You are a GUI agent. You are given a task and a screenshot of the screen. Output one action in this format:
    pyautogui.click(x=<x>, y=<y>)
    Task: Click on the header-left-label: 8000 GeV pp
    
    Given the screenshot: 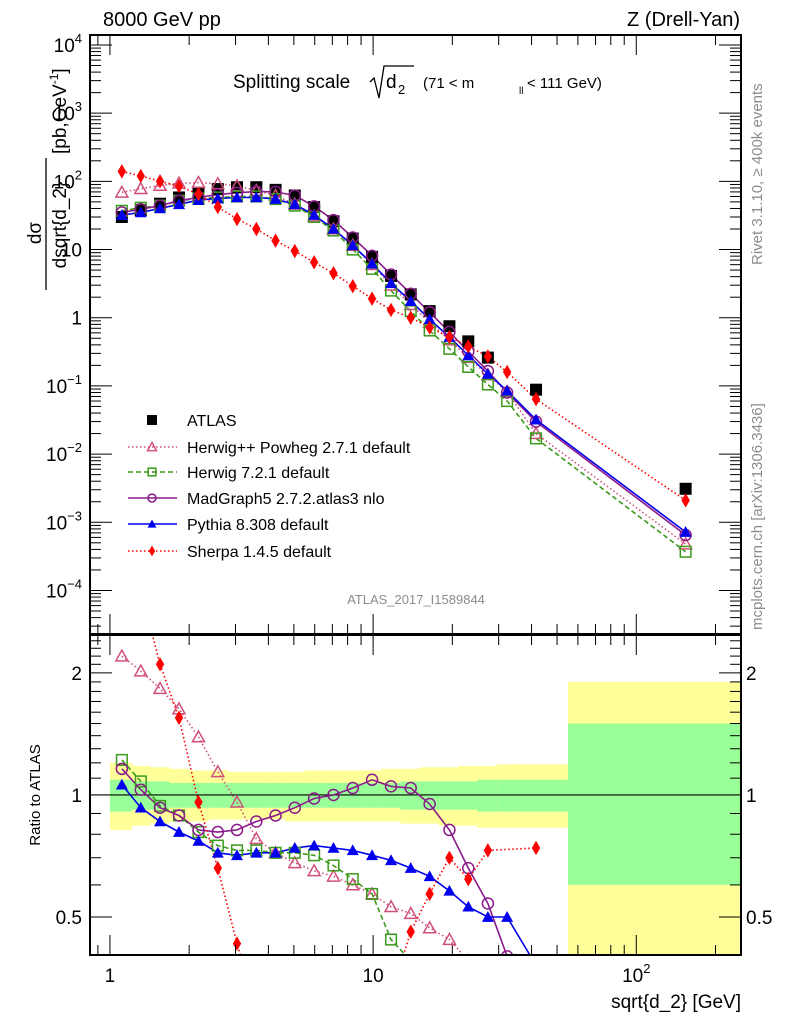 What is the action you would take?
    pyautogui.click(x=162, y=20)
    